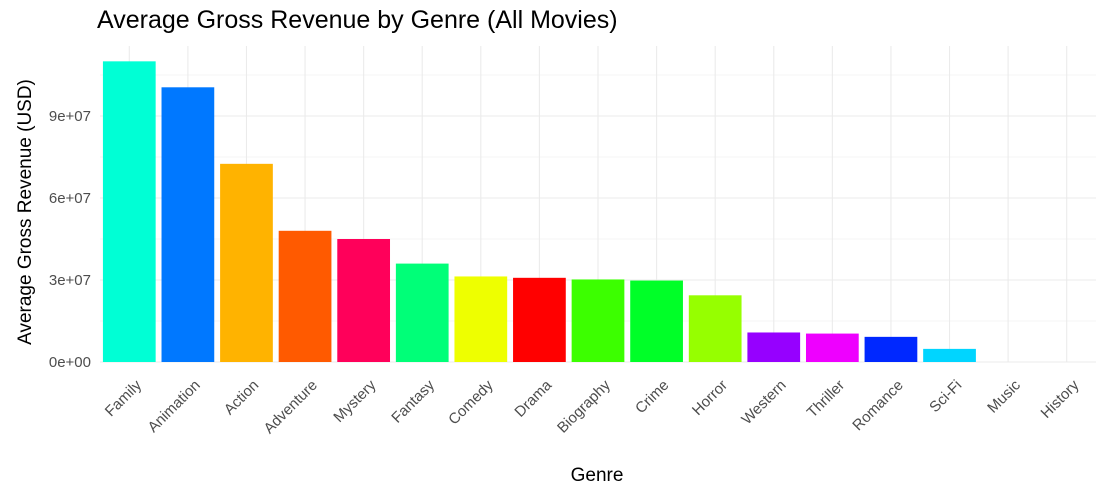 This screenshot has width=1110, height=495. What do you see at coordinates (70, 198) in the screenshot?
I see `y-tick-label: 6e+07` at bounding box center [70, 198].